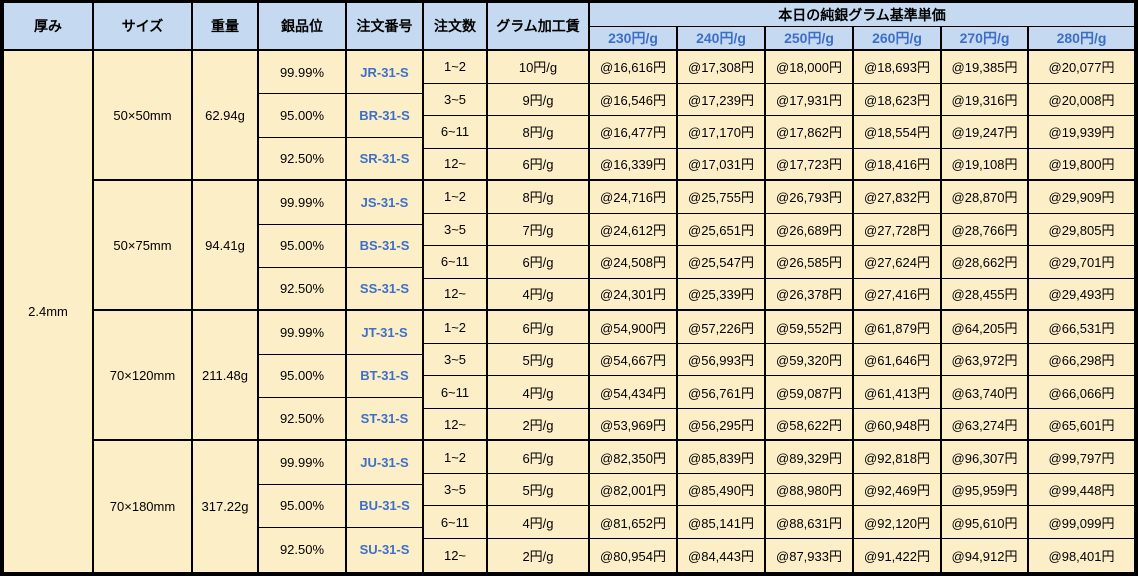 The image size is (1138, 576). What do you see at coordinates (722, 132) in the screenshot?
I see `price-cell: @17,170円` at bounding box center [722, 132].